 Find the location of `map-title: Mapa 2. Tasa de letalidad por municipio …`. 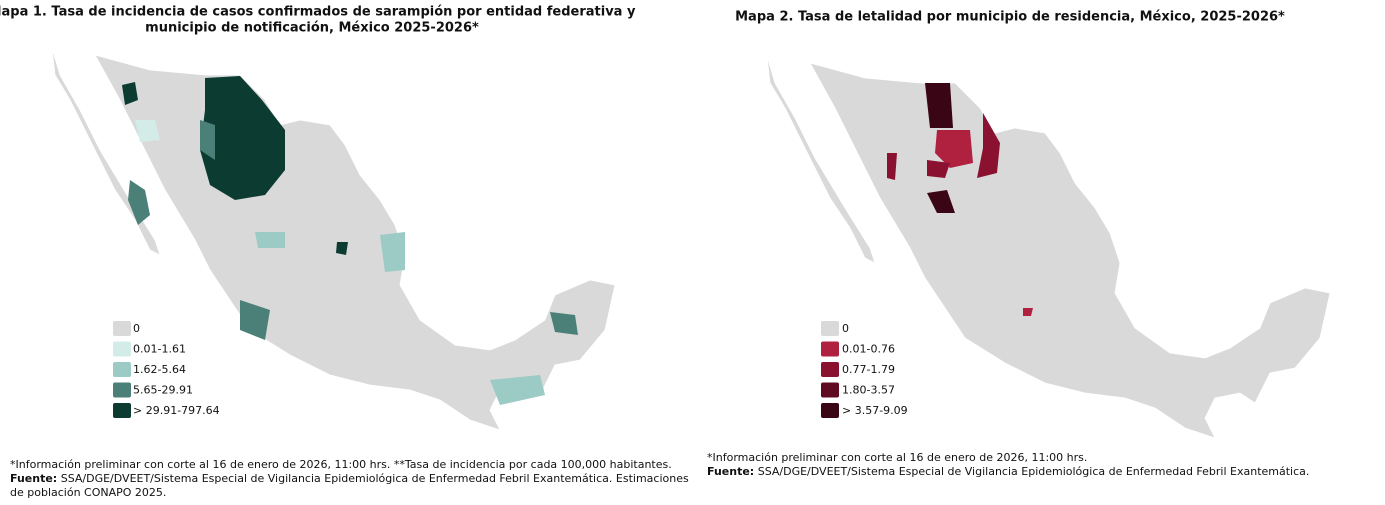

map-title: Mapa 2. Tasa de letalidad por municipio … is located at coordinates (1010, 17).